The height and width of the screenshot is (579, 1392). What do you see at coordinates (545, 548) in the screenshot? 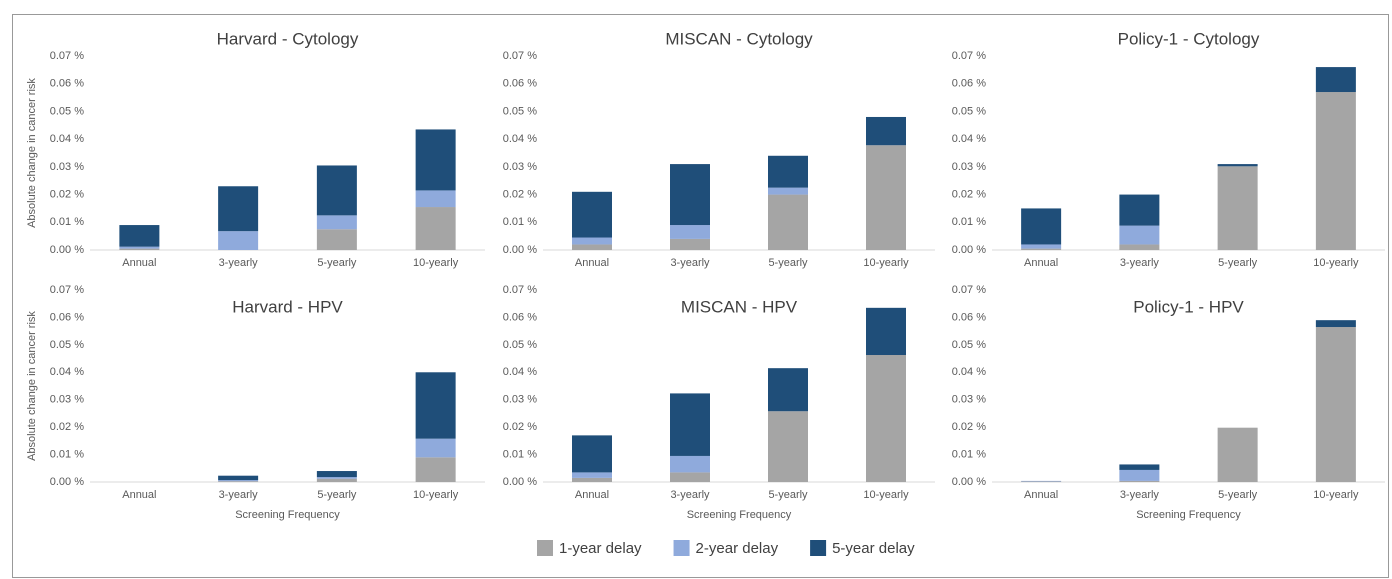
I see `legend-swatch` at bounding box center [545, 548].